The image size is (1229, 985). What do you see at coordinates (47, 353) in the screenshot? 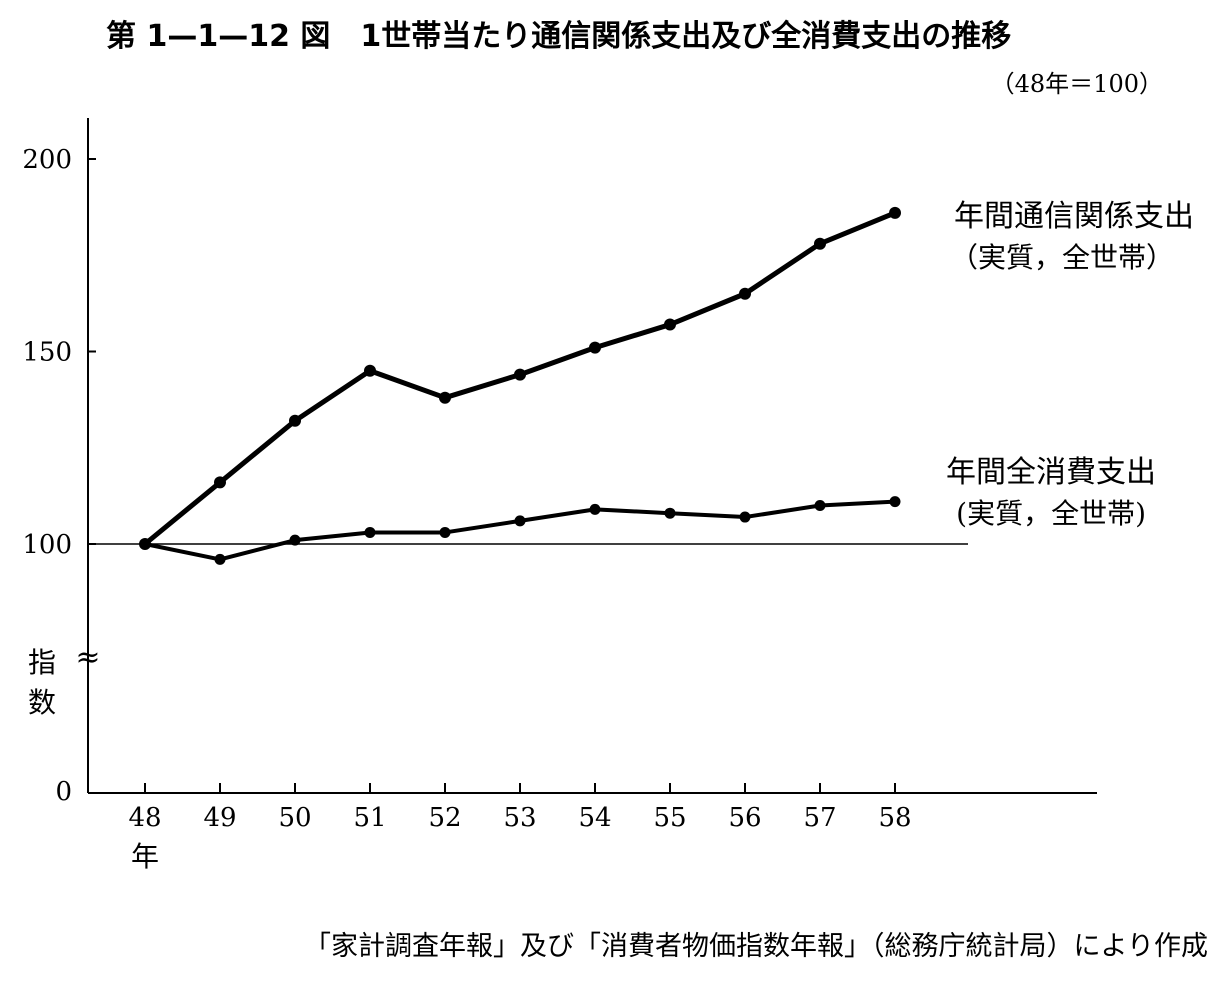
I see `y-tick-label-150: 150` at bounding box center [47, 353].